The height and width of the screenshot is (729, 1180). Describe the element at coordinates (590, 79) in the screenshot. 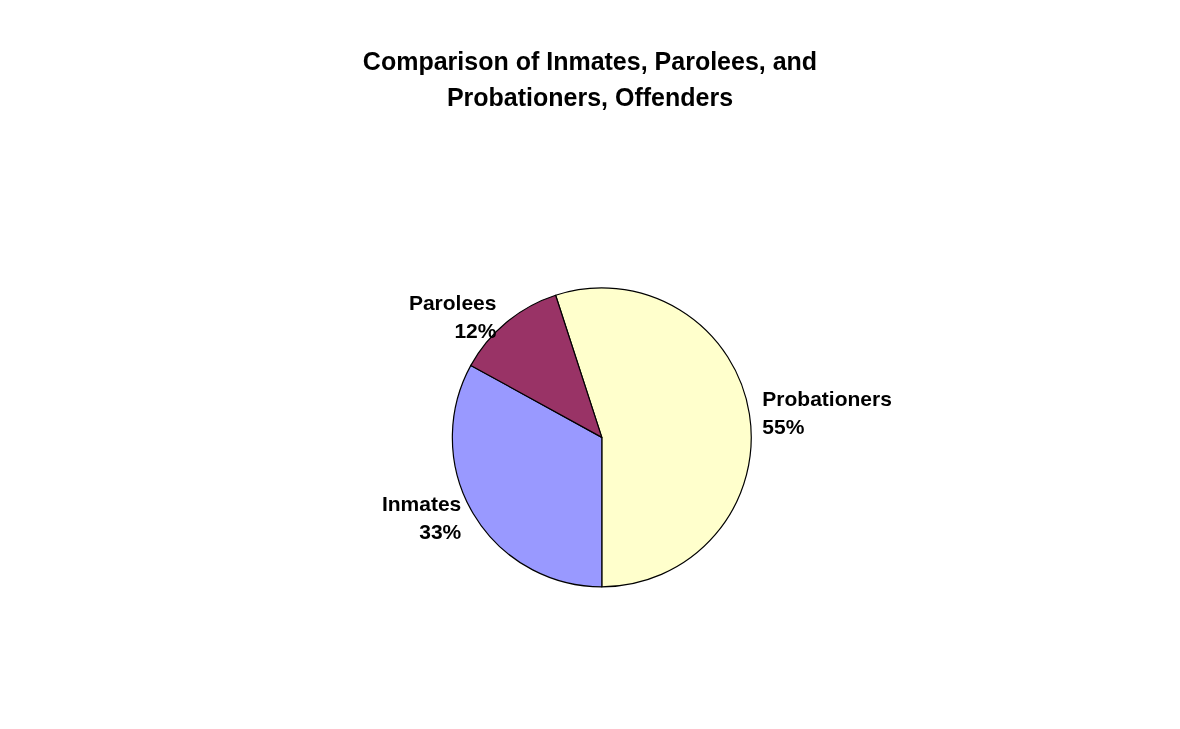

I see `chart-title: Comparison of Inmates, Parolees, and Probationers, Offenders` at that location.